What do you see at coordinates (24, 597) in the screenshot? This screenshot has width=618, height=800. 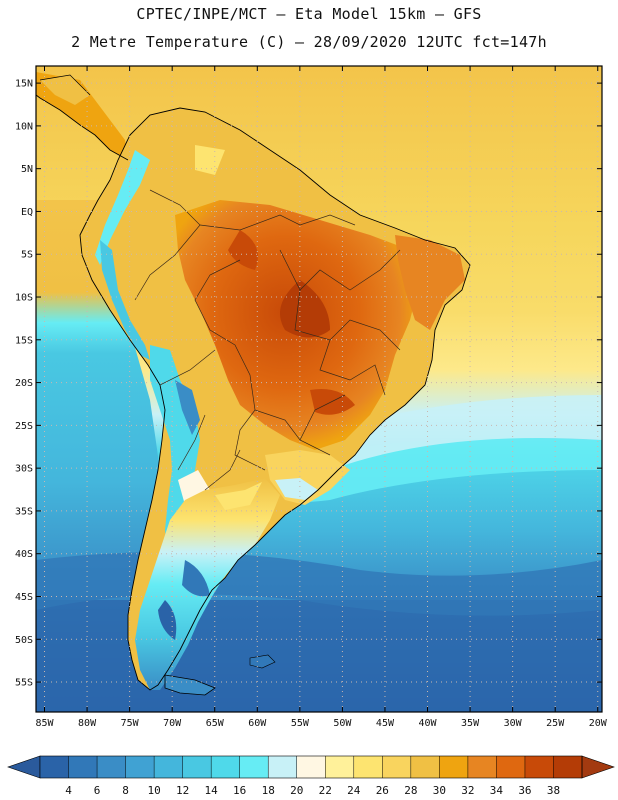 I see `lat-tick-label: 45S` at bounding box center [24, 597].